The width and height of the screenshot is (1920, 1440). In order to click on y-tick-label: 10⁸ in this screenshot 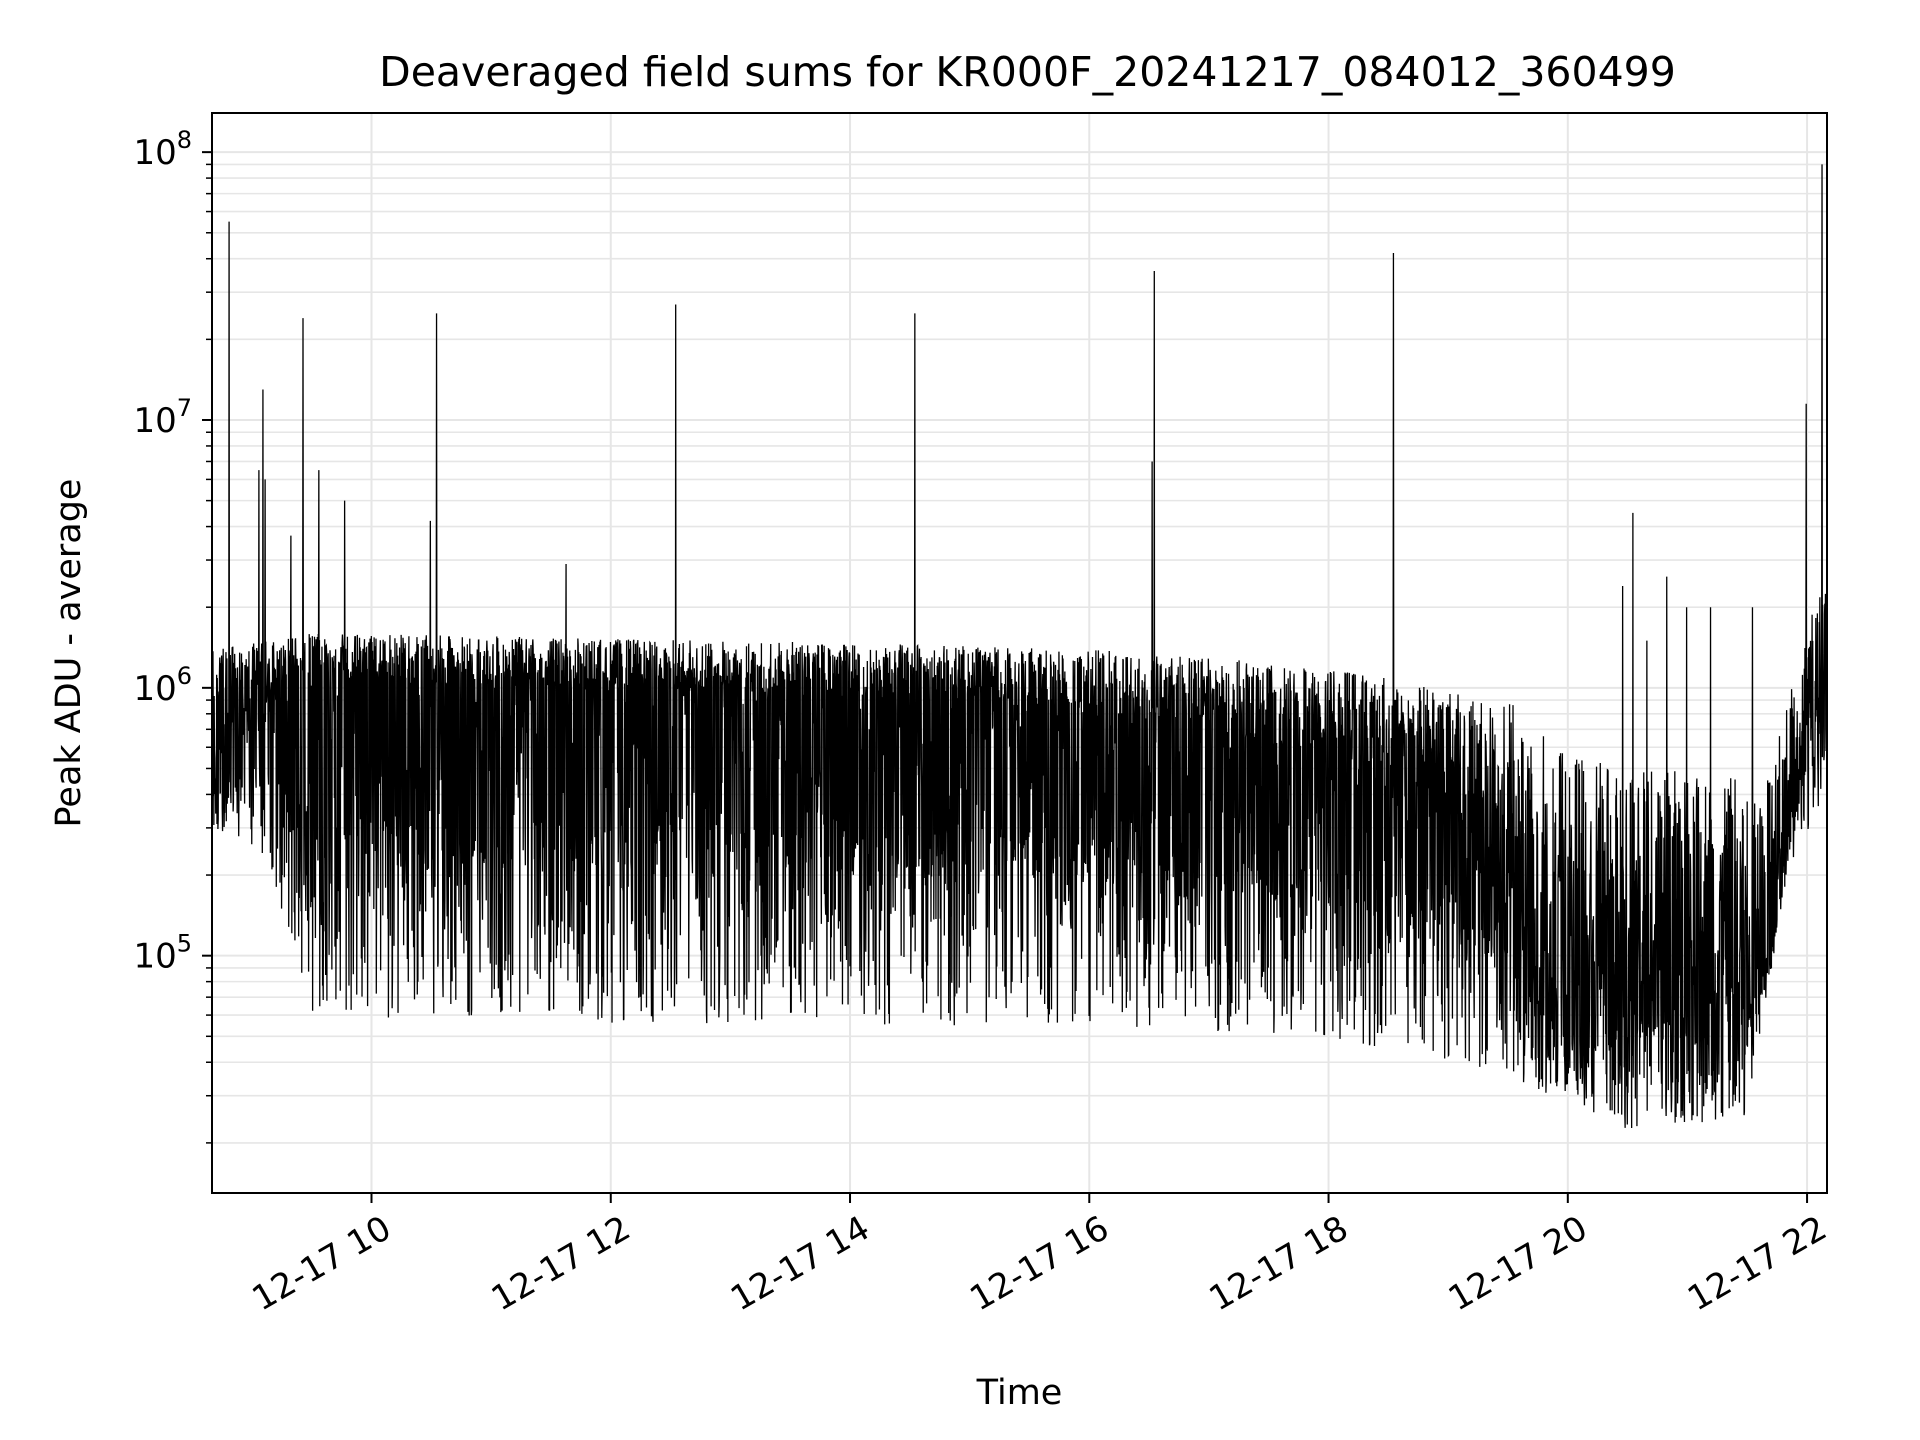, I will do `click(162, 149)`.